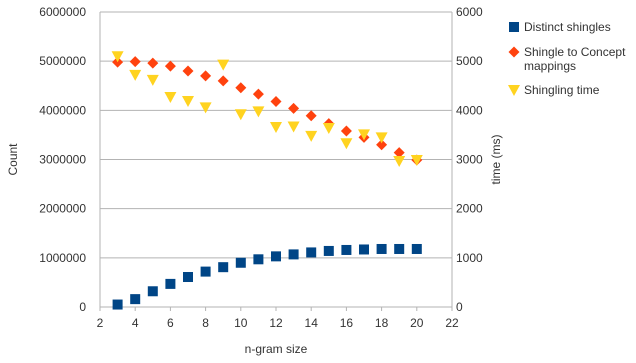 The width and height of the screenshot is (636, 363). I want to click on legend-item: Distinct shingles, so click(560, 27).